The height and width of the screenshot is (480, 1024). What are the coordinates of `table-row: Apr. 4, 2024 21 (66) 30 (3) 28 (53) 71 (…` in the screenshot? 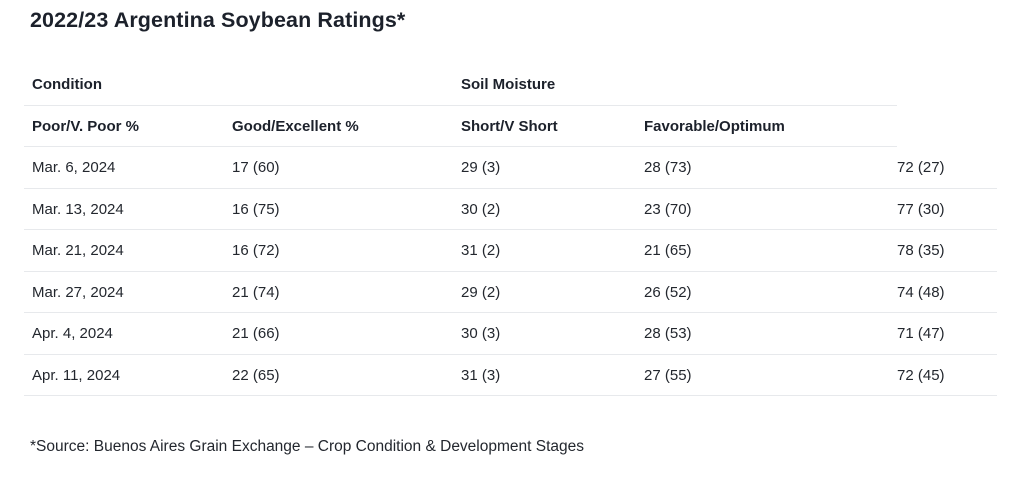 It's located at (511, 333).